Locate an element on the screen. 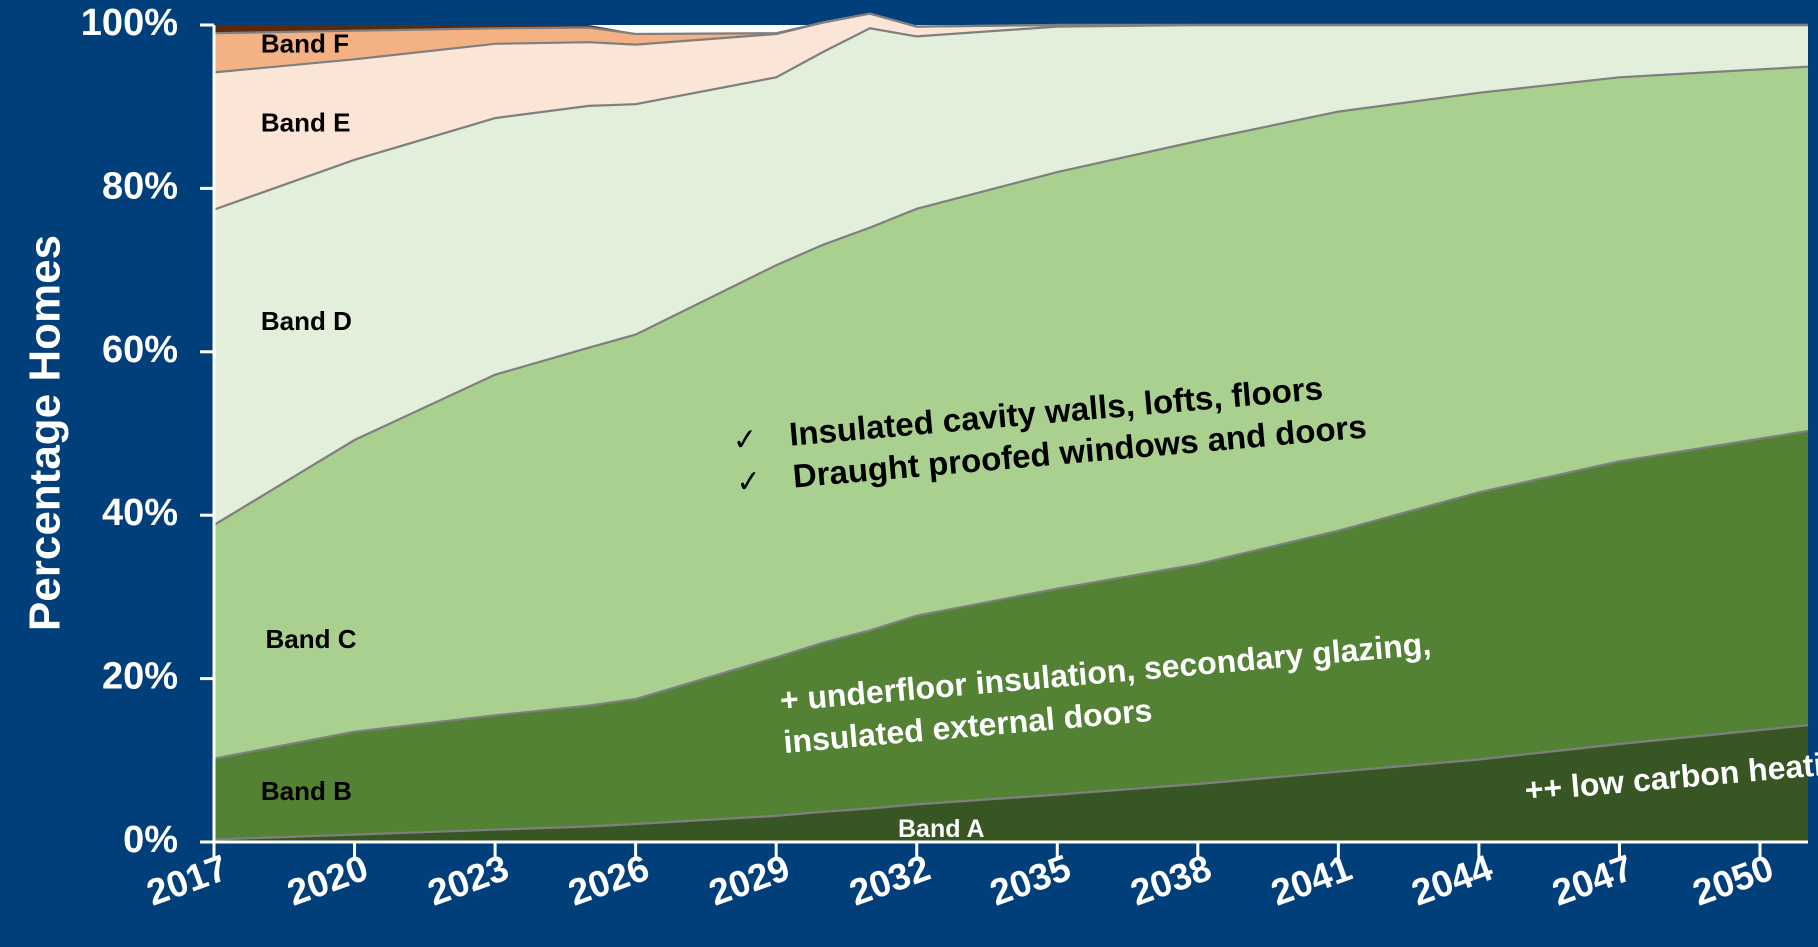 This screenshot has width=1818, height=947. x-tick-label: 2044 is located at coordinates (1452, 880).